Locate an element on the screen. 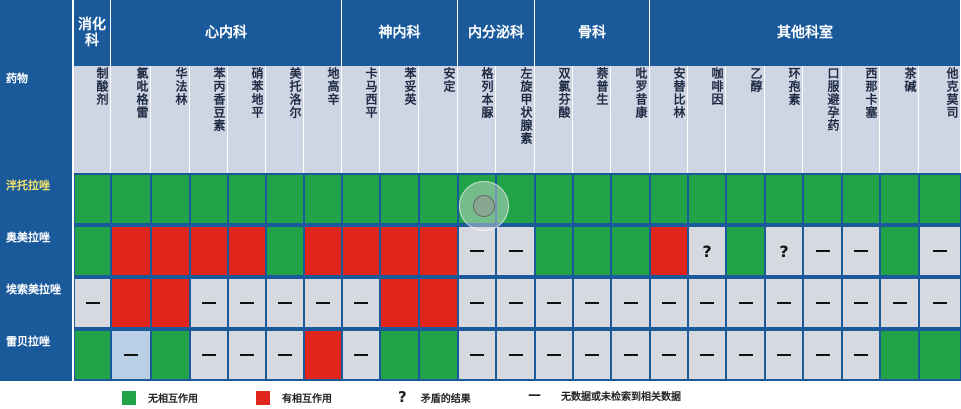  drug-header: 咖啡因 is located at coordinates (707, 119).